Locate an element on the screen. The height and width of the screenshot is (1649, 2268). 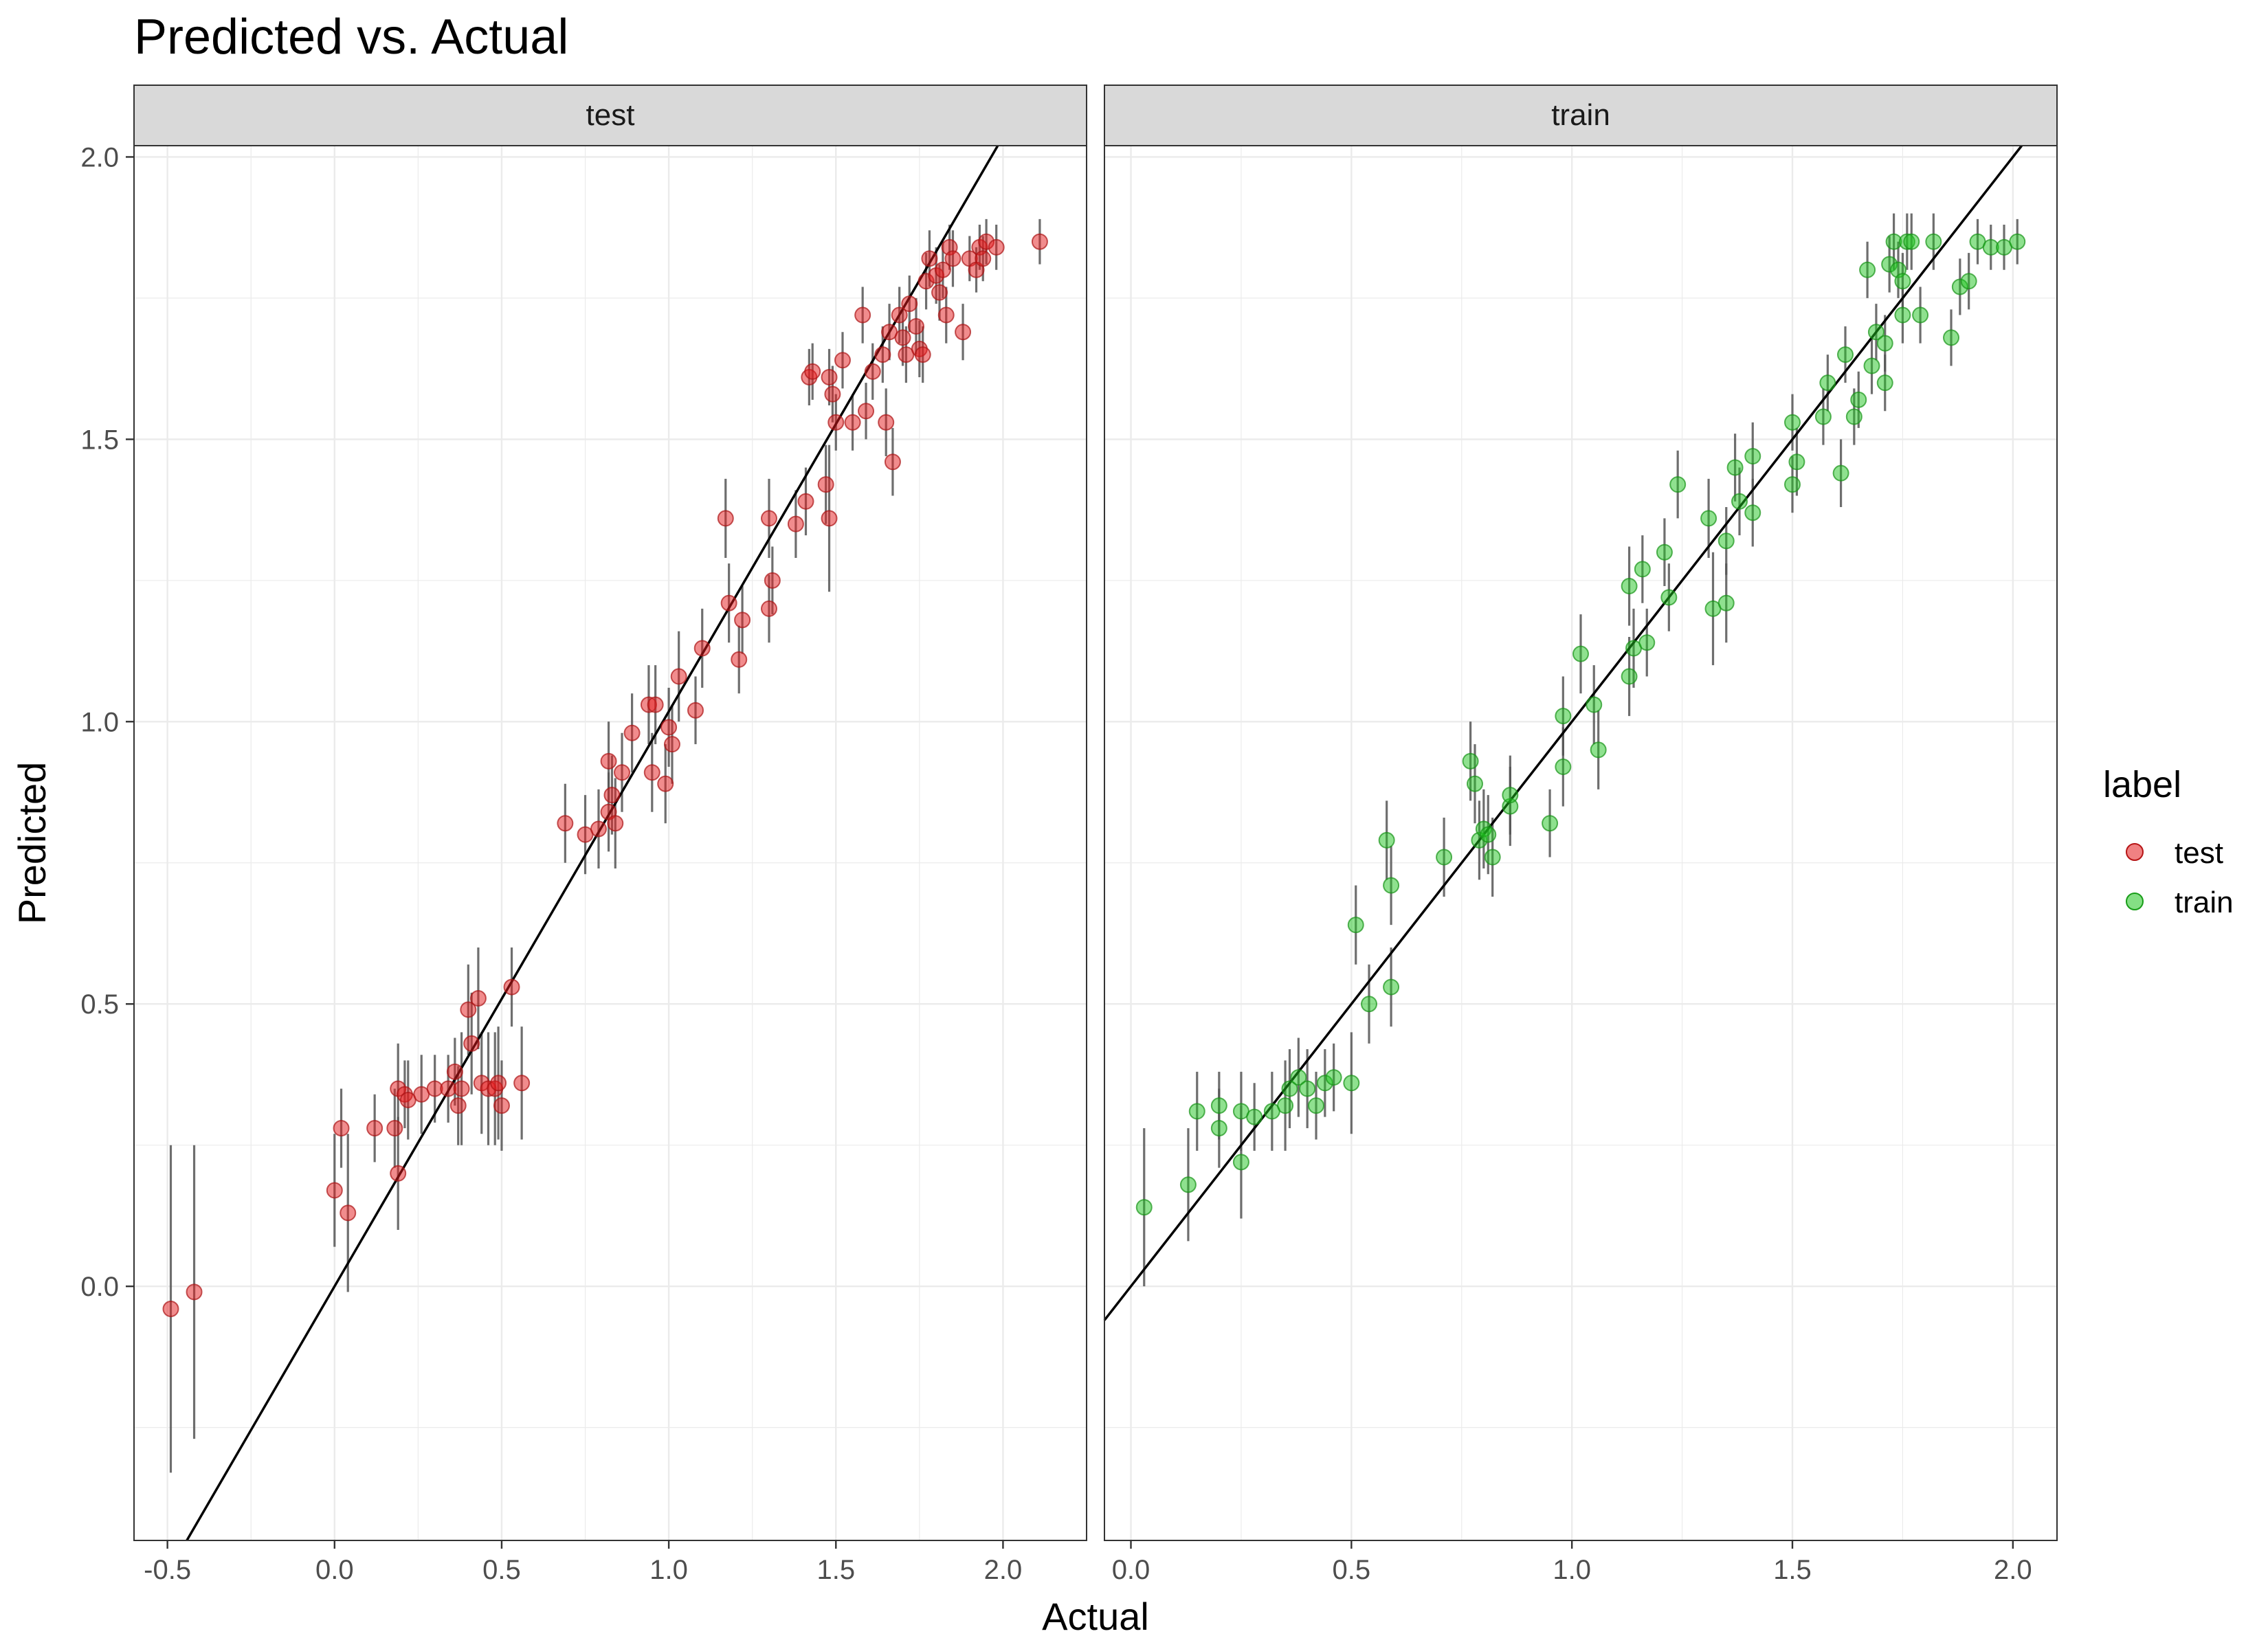
legend-label-test: test is located at coordinates (2199, 853).